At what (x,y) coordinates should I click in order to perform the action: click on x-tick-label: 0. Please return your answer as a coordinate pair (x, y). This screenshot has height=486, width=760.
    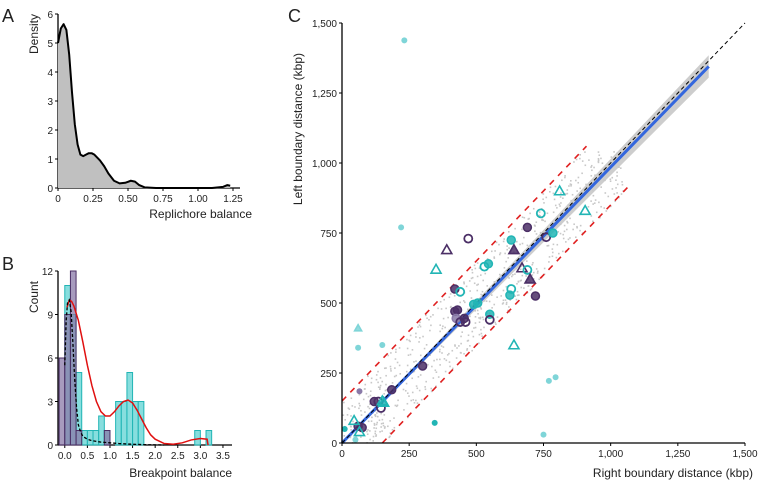
    Looking at the image, I should click on (342, 454).